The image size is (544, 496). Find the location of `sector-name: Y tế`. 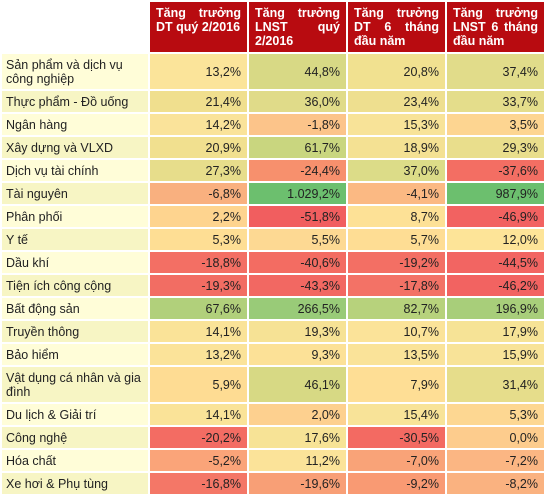

sector-name: Y tế is located at coordinates (75, 239).